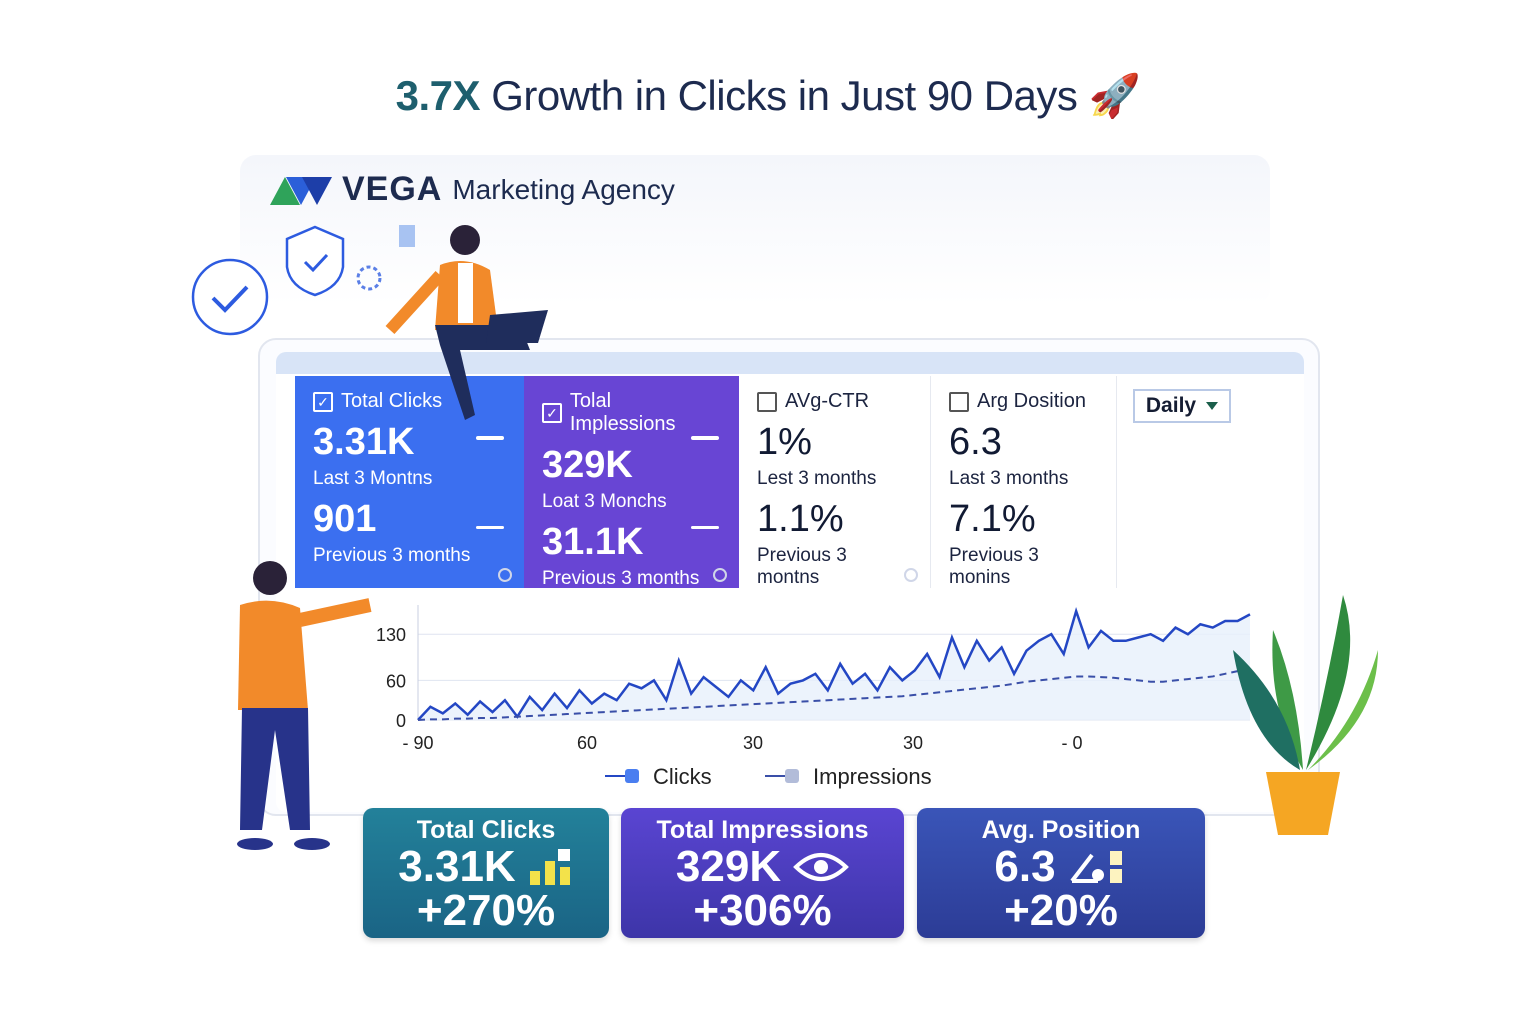 The height and width of the screenshot is (1024, 1536). What do you see at coordinates (802, 566) in the screenshot?
I see `metric-previous-label: Previous 3 montns` at bounding box center [802, 566].